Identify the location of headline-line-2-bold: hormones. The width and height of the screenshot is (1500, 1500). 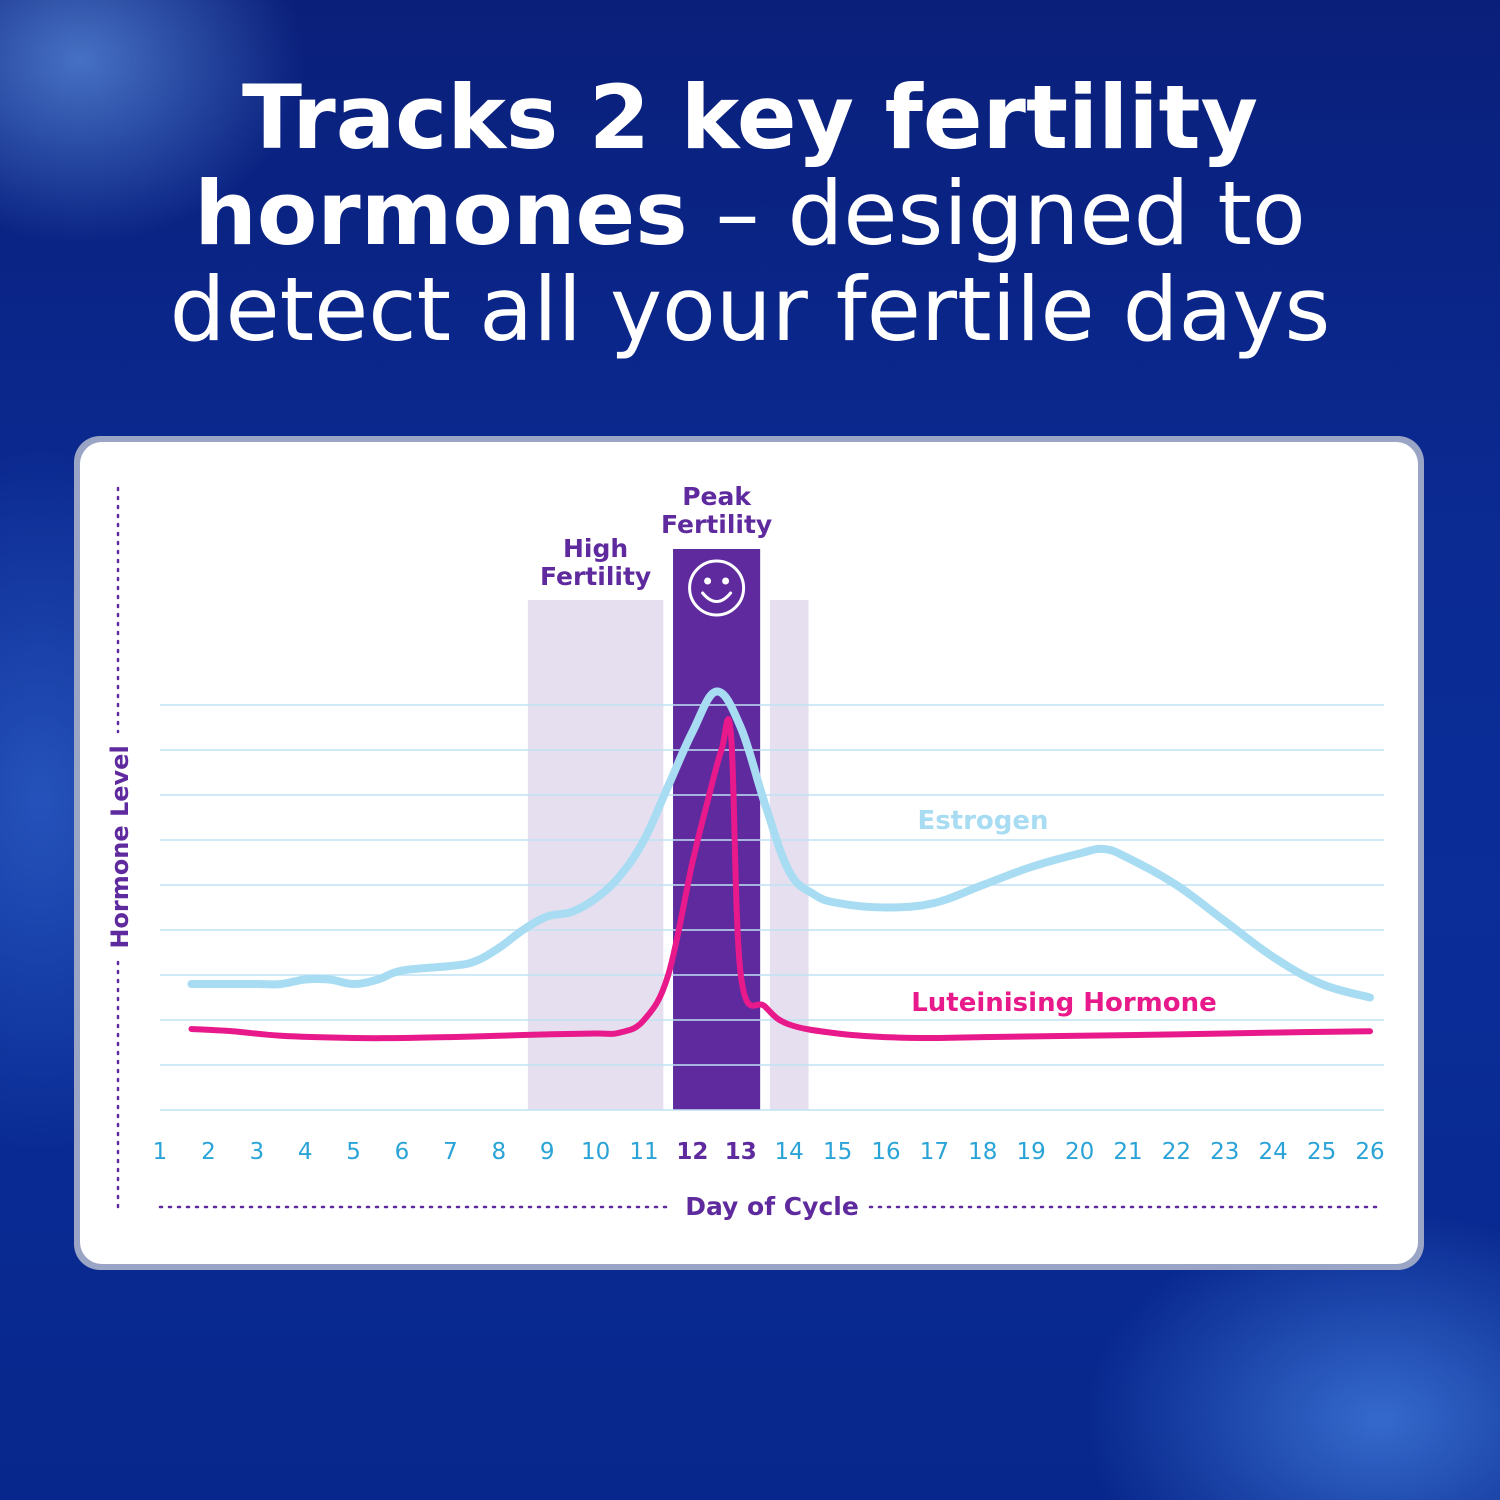
(441, 213).